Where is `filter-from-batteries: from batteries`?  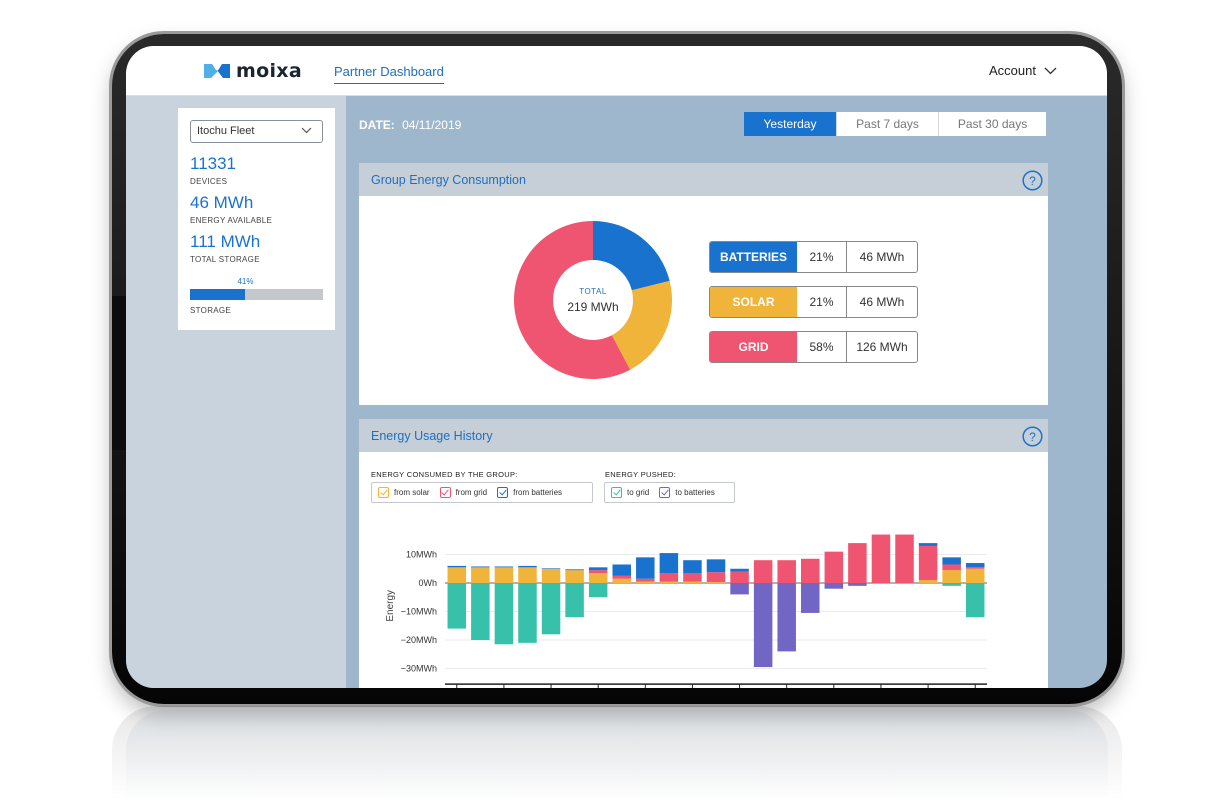
filter-from-batteries: from batteries is located at coordinates (529, 492).